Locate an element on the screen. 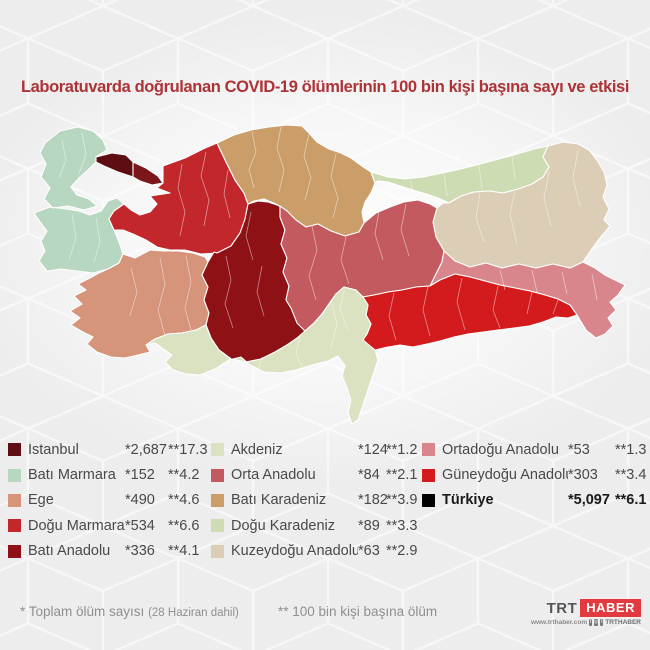 This screenshot has height=650, width=650. logo-subline: www.trthaber.com f ◎ t TRTHABER is located at coordinates (586, 622).